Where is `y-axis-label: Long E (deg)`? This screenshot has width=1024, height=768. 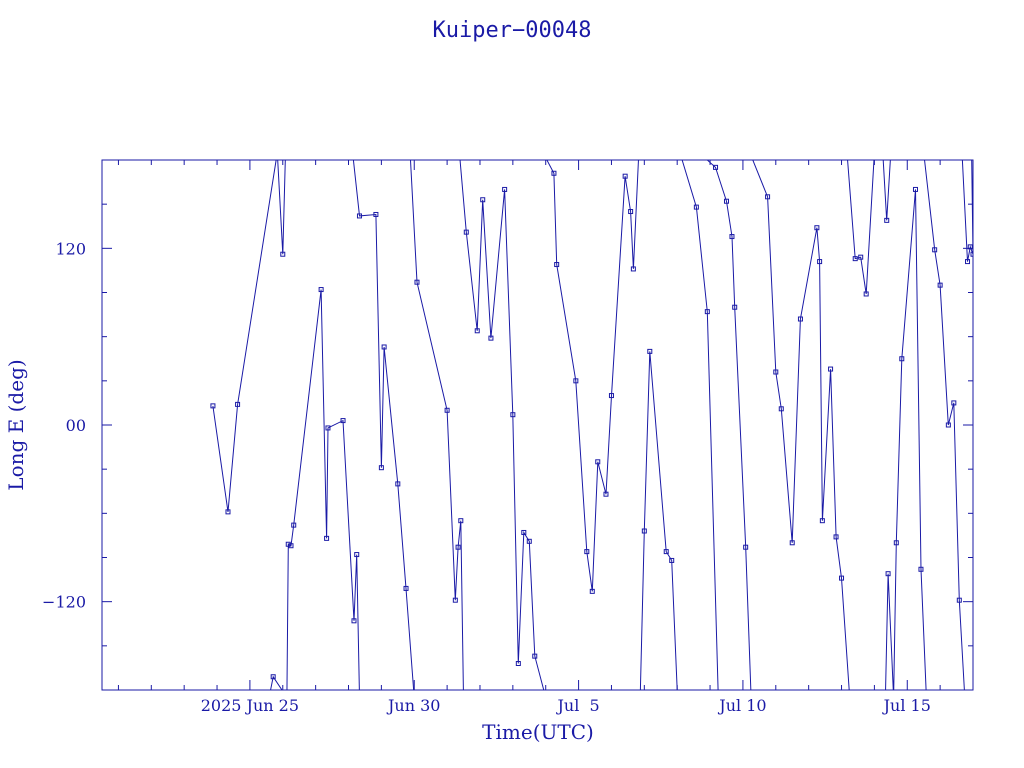 y-axis-label: Long E (deg) is located at coordinates (16, 424).